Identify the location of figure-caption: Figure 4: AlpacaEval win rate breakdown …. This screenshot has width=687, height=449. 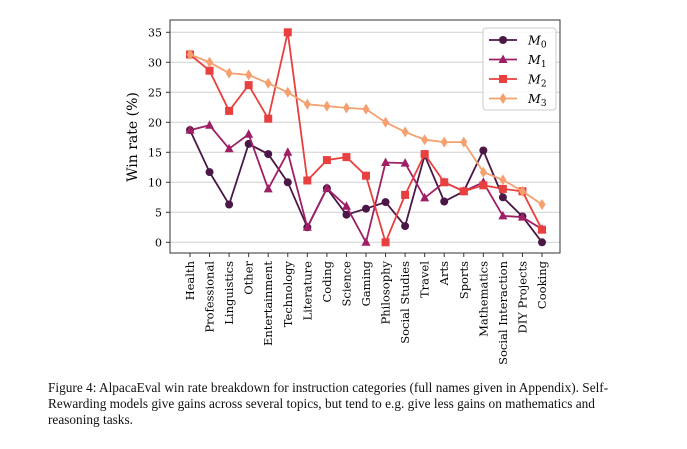
(328, 403).